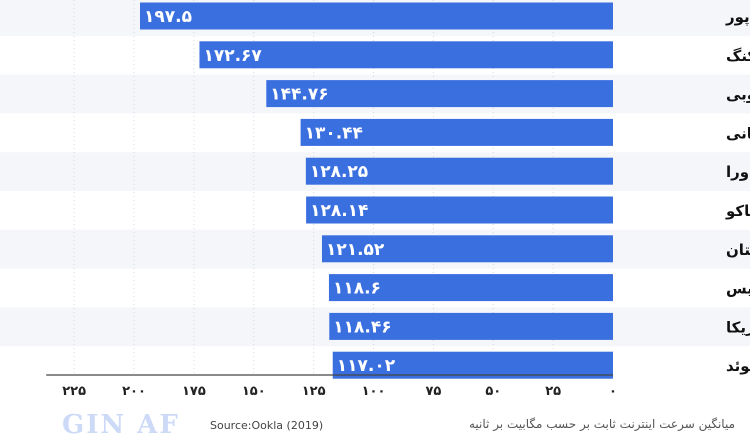  Describe the element at coordinates (738, 289) in the screenshot. I see `category-label: سوئیس` at that location.